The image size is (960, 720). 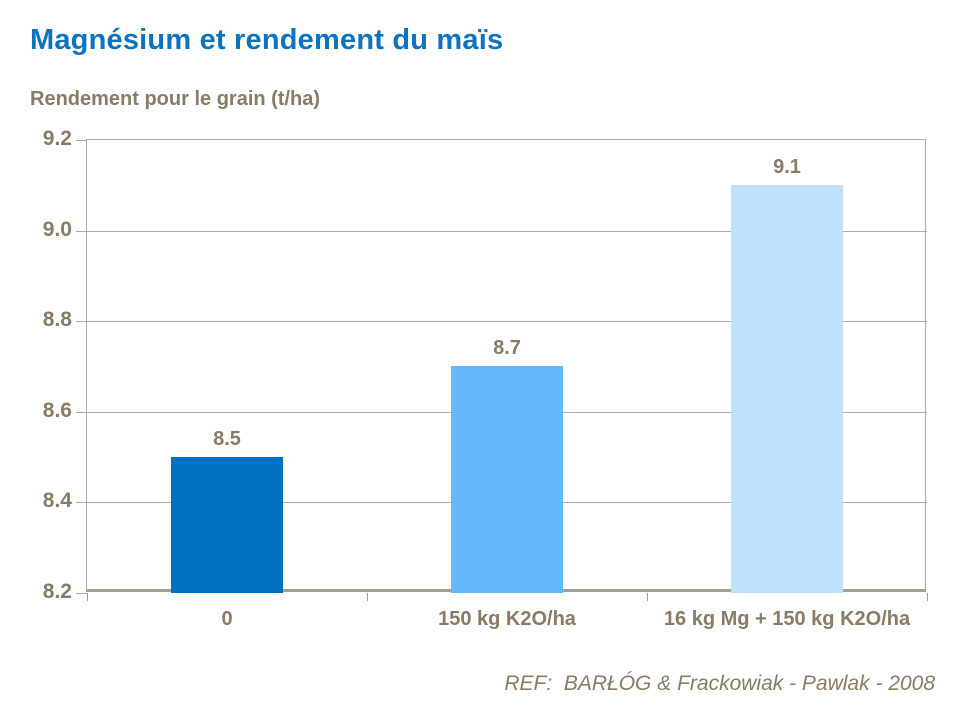 I want to click on reference-text: REF: BARŁÓG & Frackowiak - Pawlak - 2008, so click(x=719, y=683).